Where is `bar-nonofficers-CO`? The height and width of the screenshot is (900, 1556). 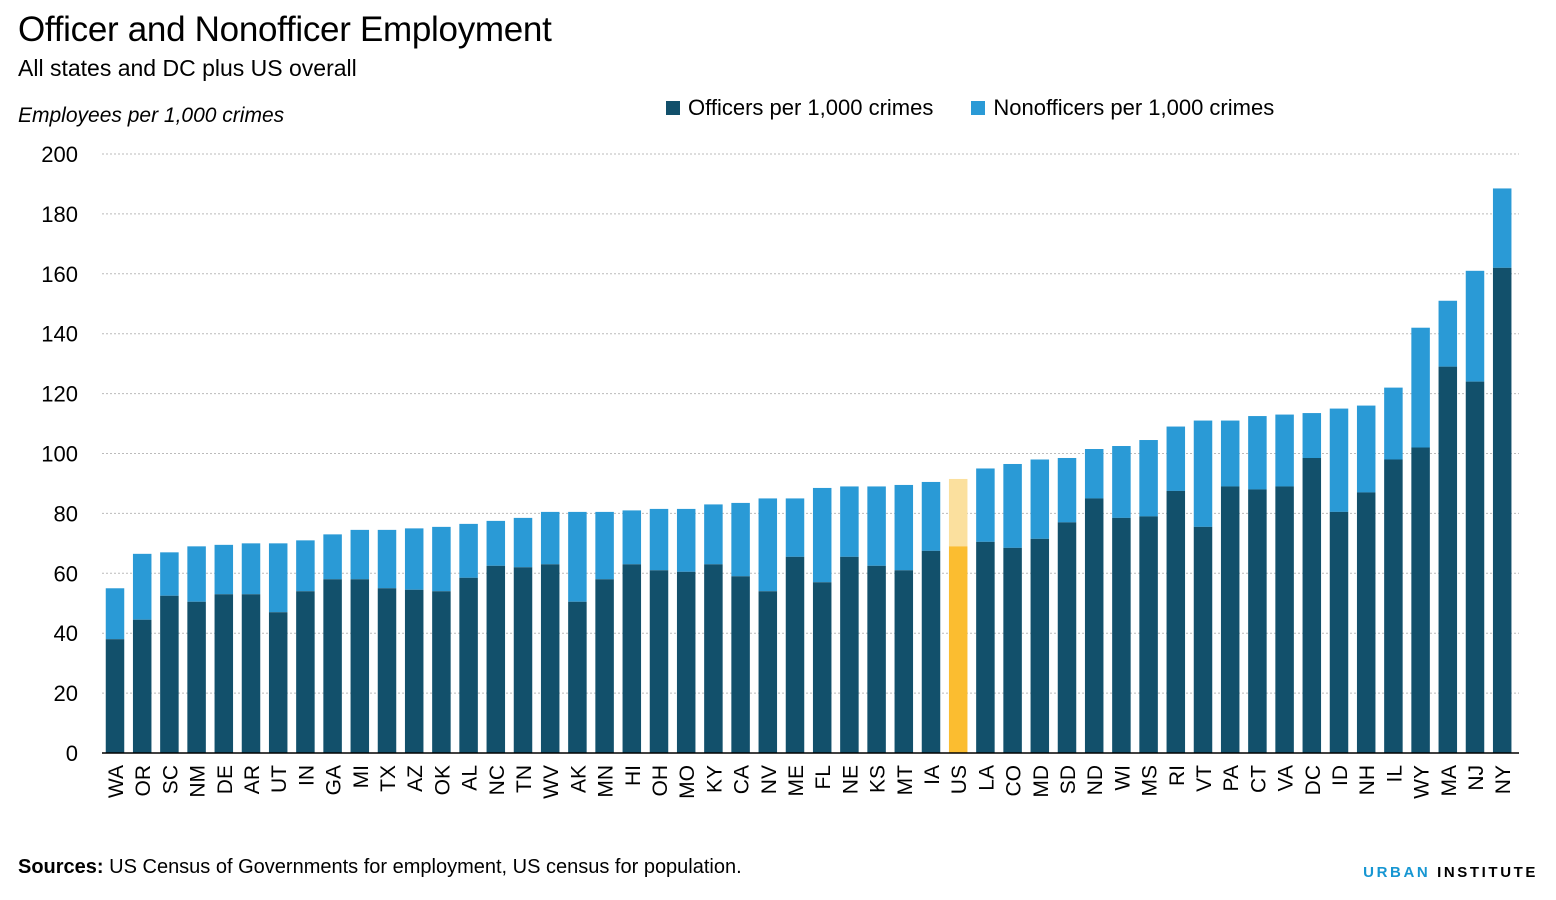
bar-nonofficers-CO is located at coordinates (1012, 505).